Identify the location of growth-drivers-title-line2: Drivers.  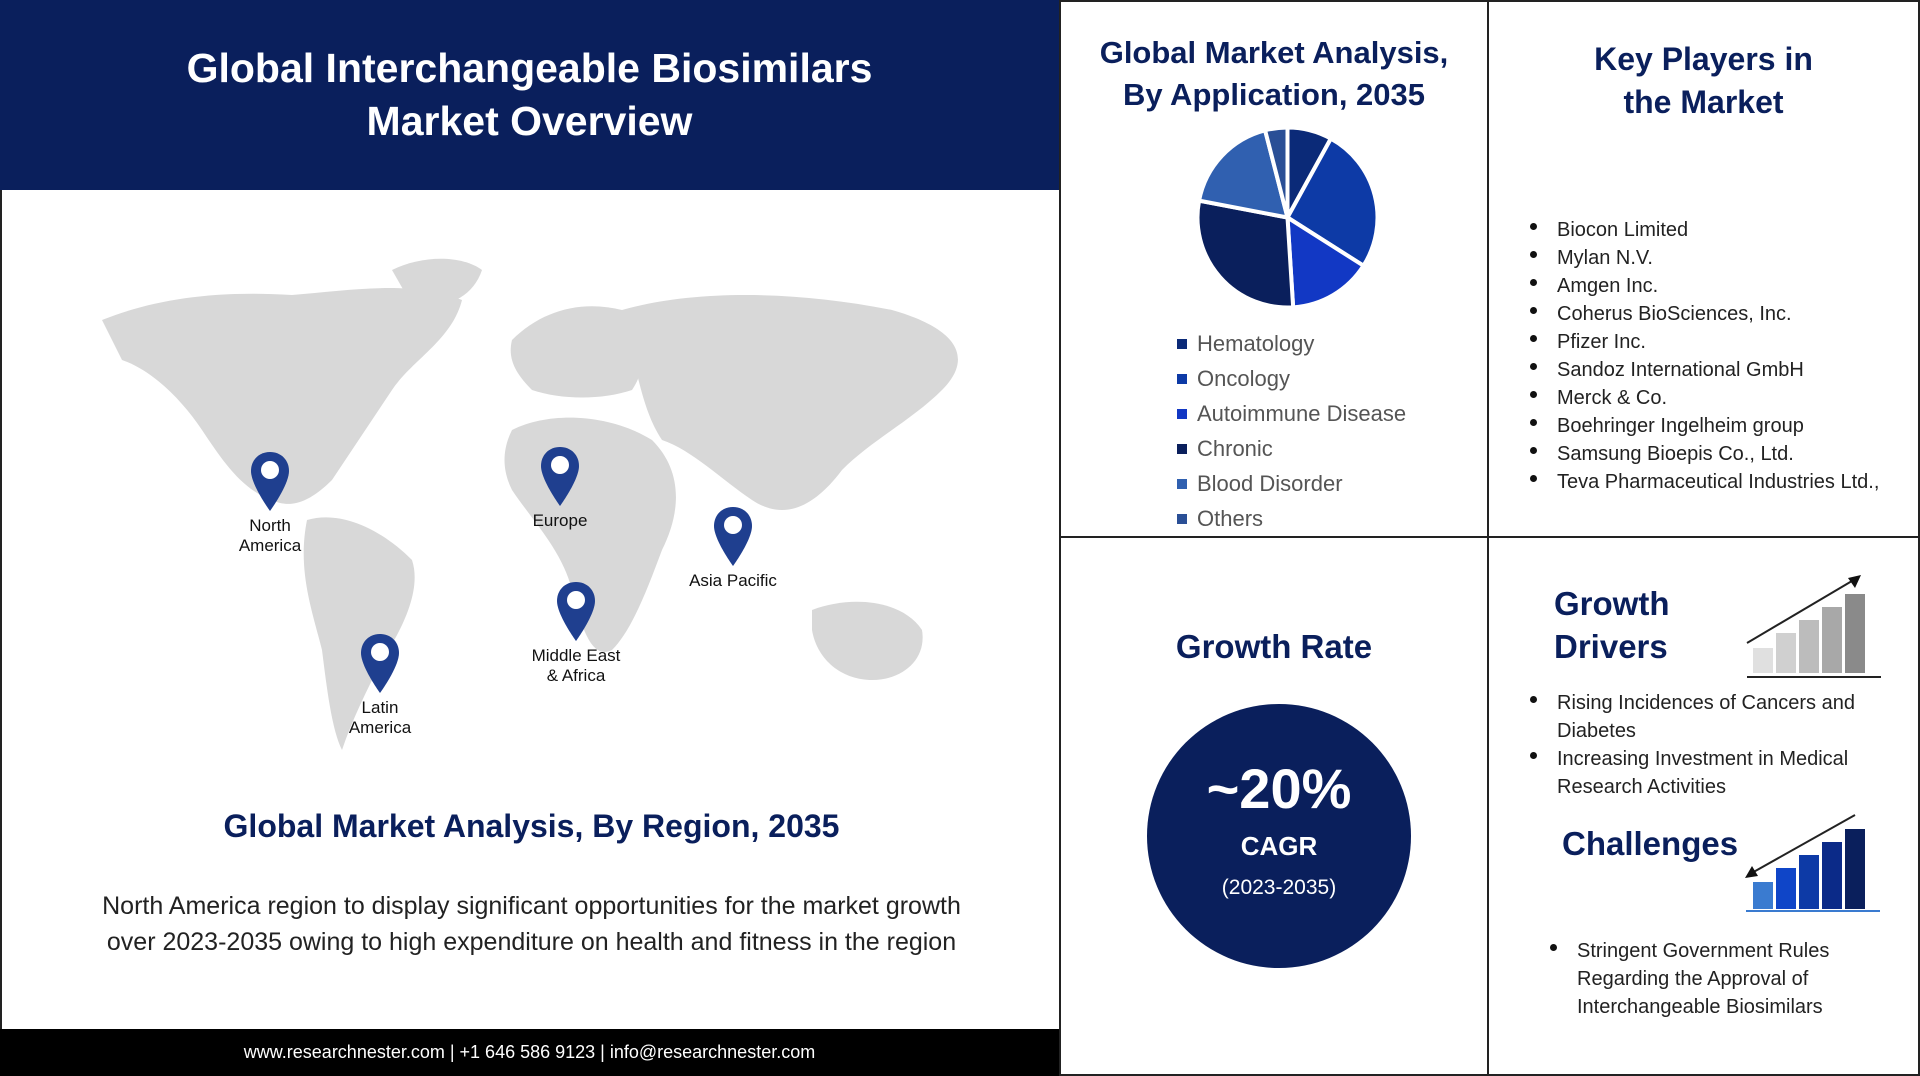
(1611, 646).